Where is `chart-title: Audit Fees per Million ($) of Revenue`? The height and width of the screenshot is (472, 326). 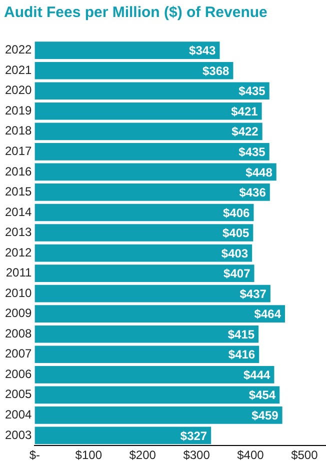 chart-title: Audit Fees per Million ($) of Revenue is located at coordinates (136, 12).